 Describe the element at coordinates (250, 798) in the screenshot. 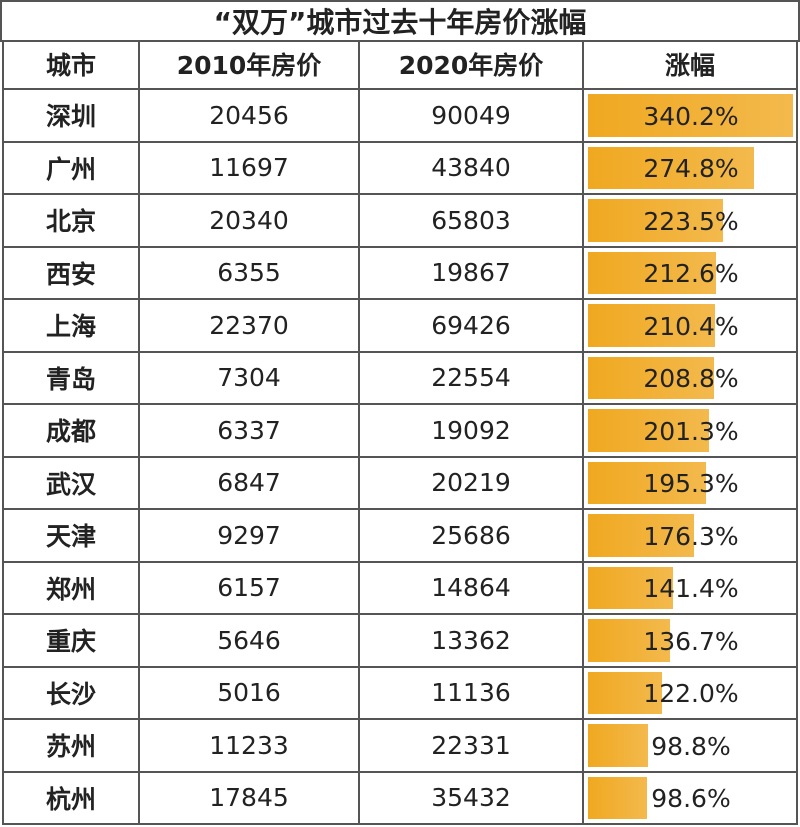

I see `price-cell: 17845` at that location.